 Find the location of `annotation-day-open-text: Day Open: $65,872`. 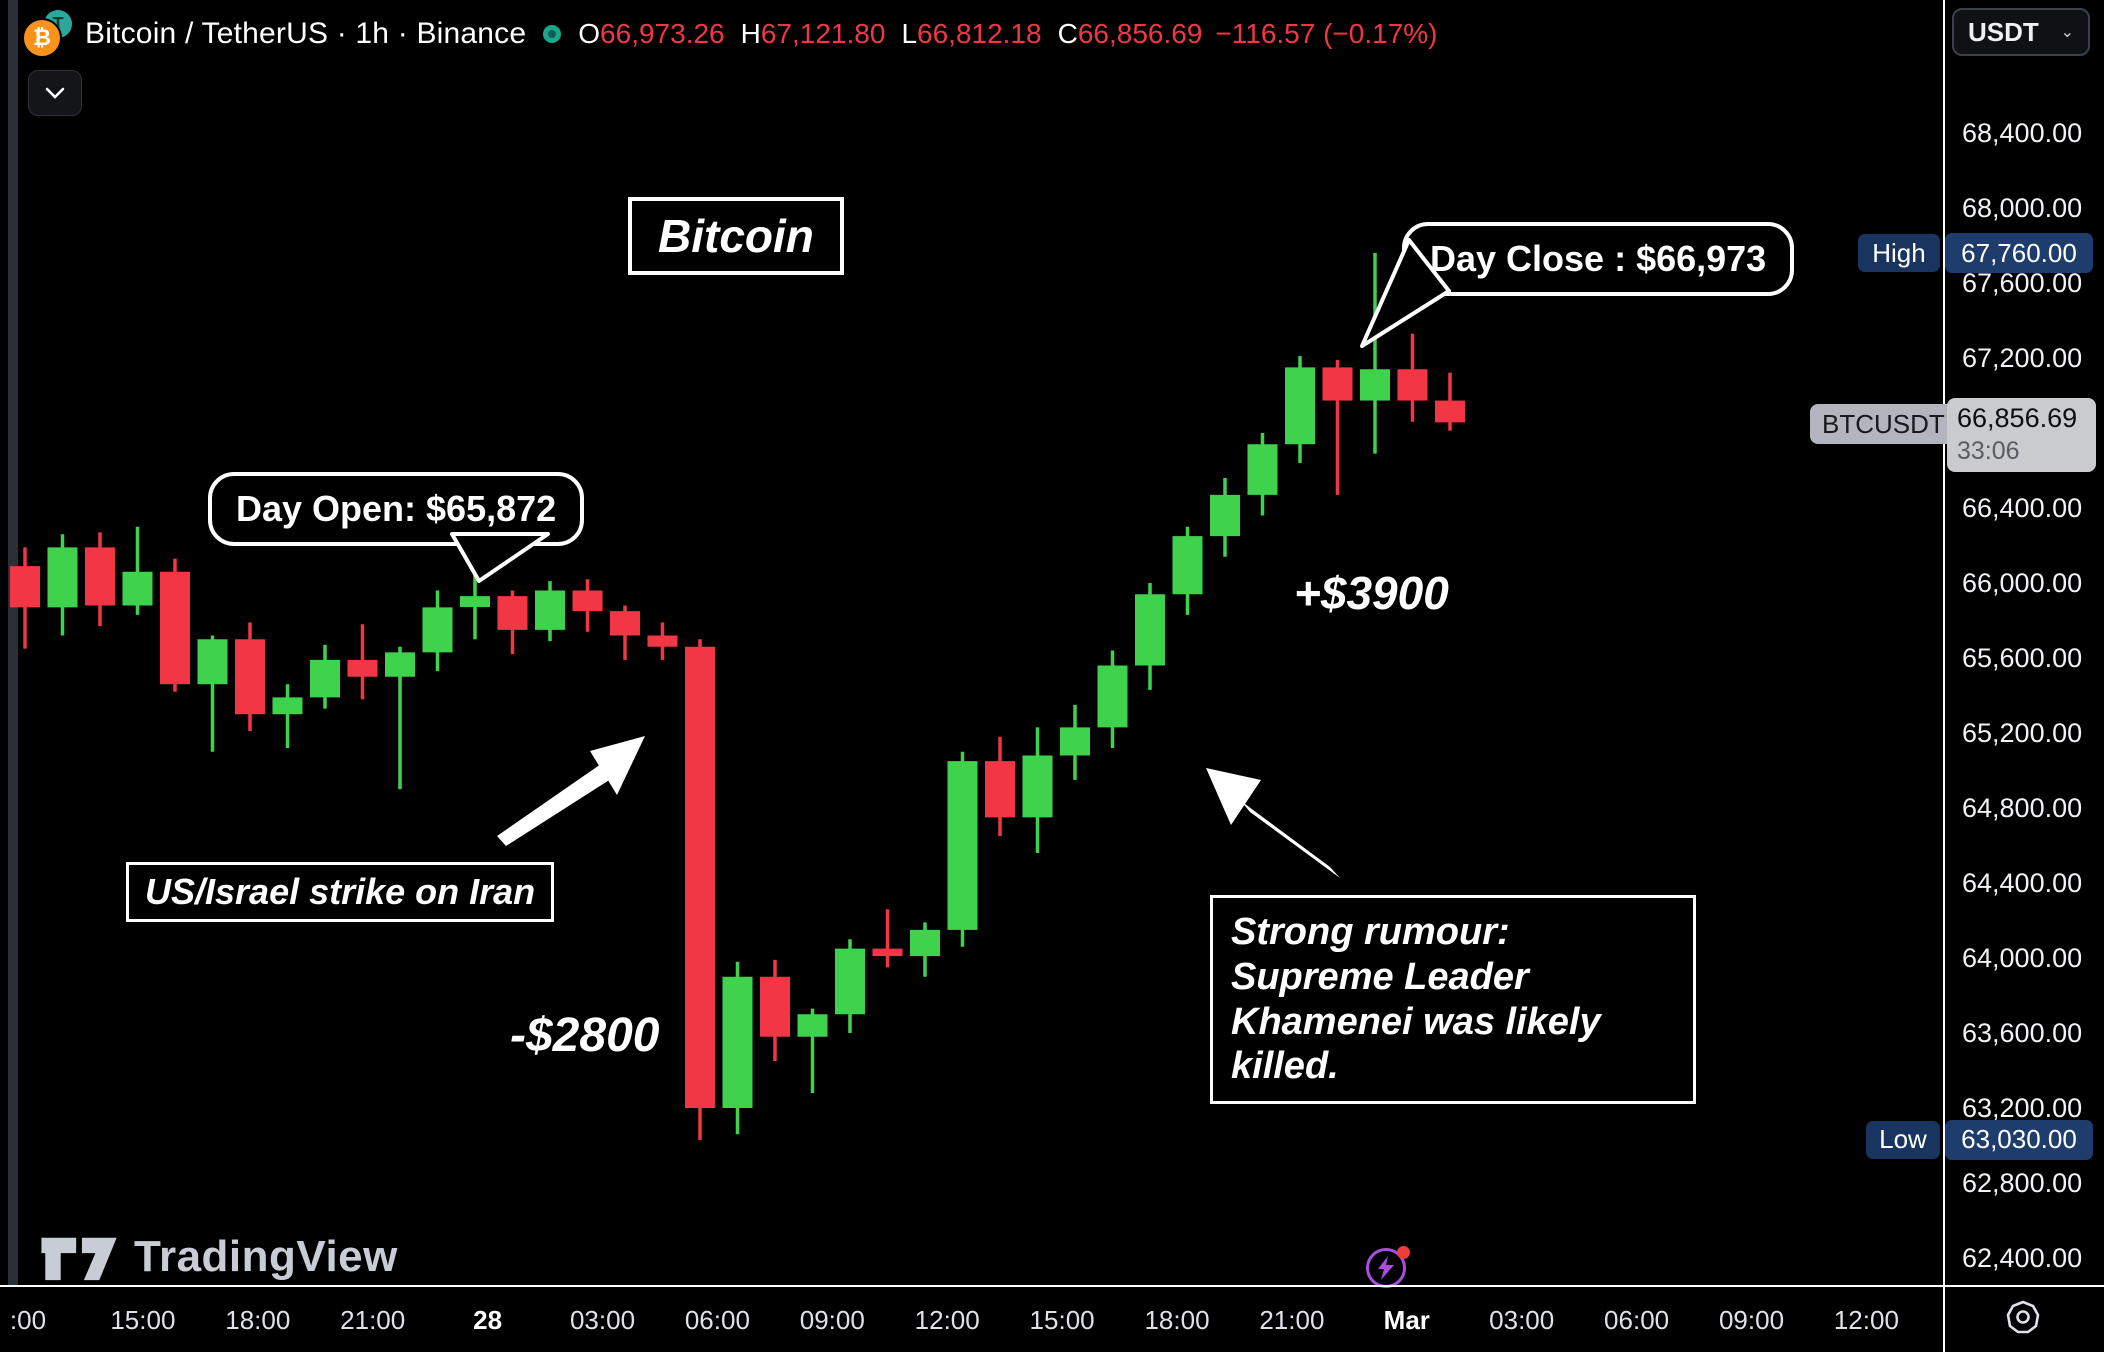

annotation-day-open-text: Day Open: $65,872 is located at coordinates (396, 508).